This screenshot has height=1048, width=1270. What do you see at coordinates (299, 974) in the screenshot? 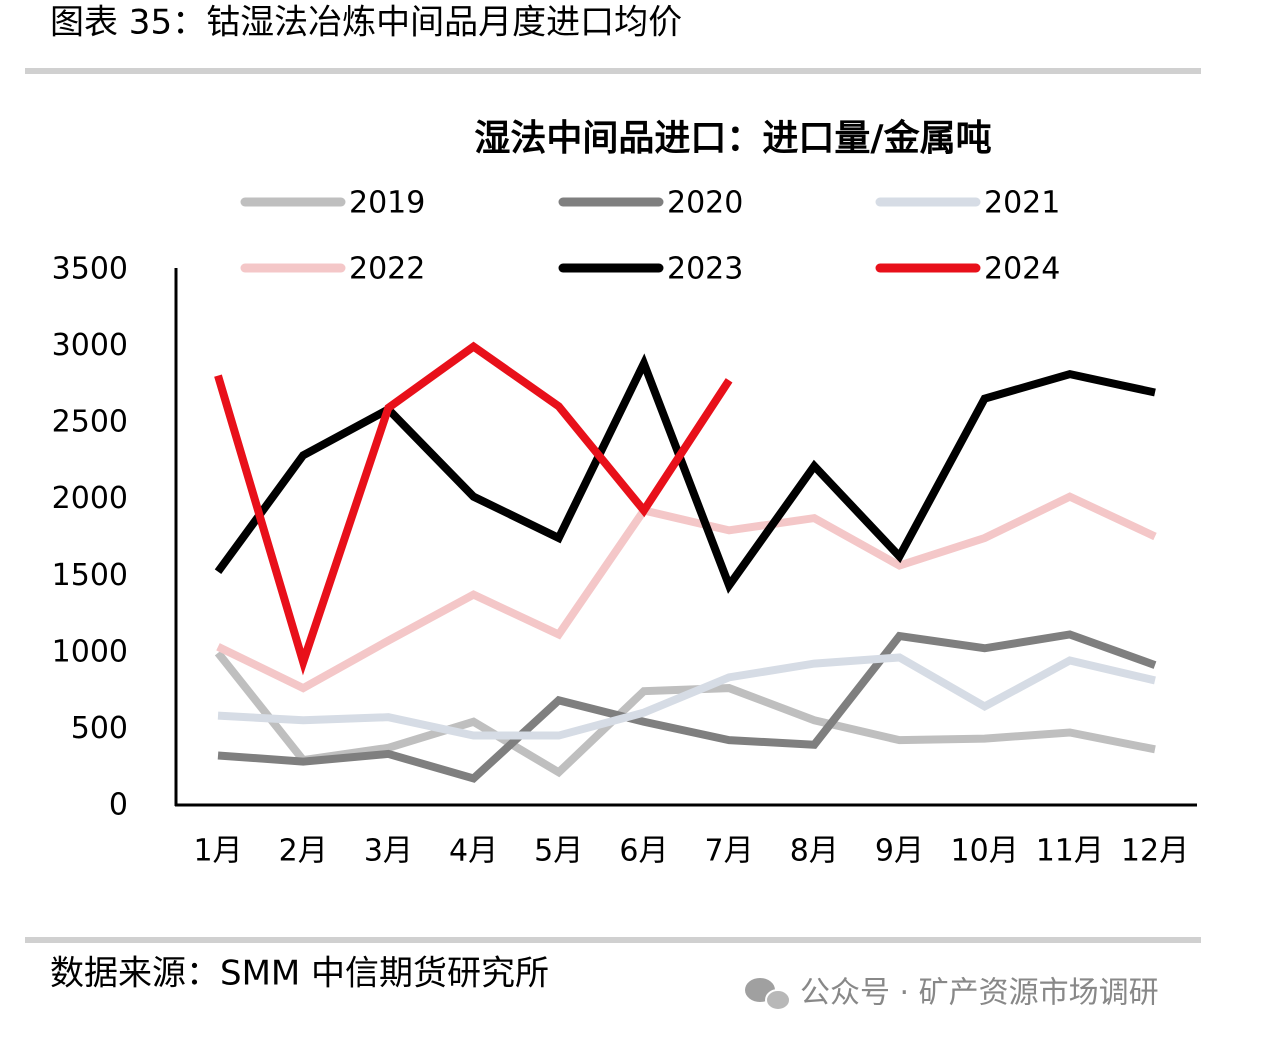
I see `source-note: 数据来源：SMM 中信期货研究所` at bounding box center [299, 974].